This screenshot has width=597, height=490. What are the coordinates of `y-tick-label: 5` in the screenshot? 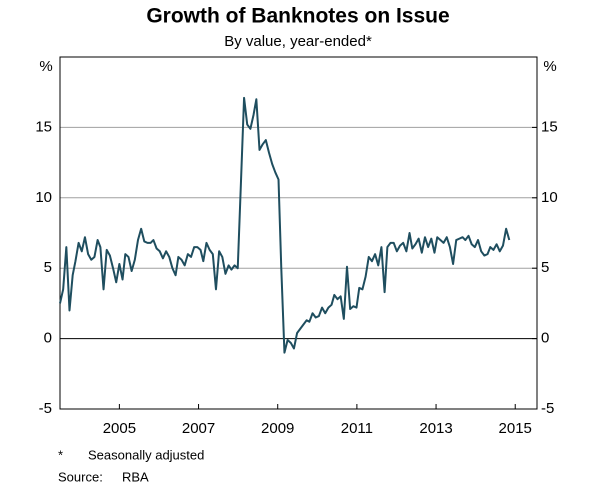 It's located at (48, 267).